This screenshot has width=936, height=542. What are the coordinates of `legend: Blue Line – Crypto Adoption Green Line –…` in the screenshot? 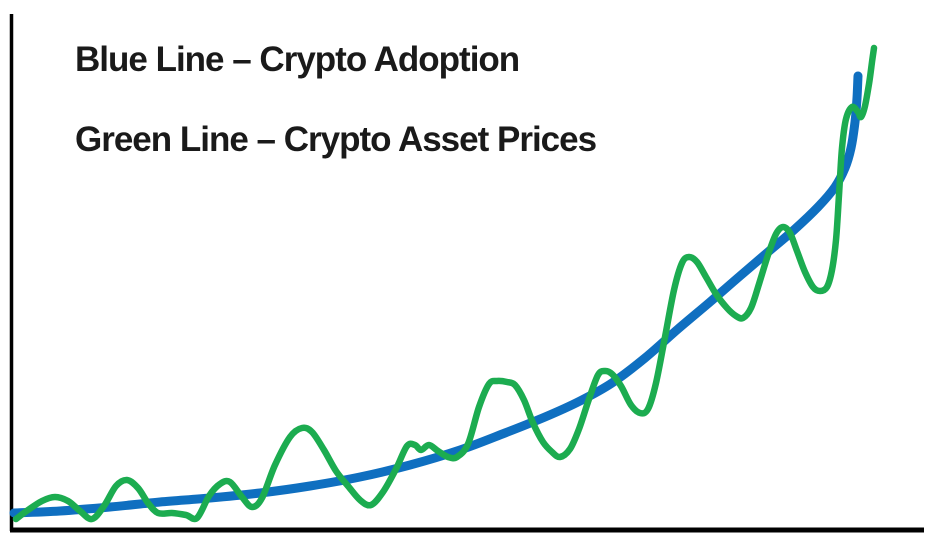 It's located at (336, 100).